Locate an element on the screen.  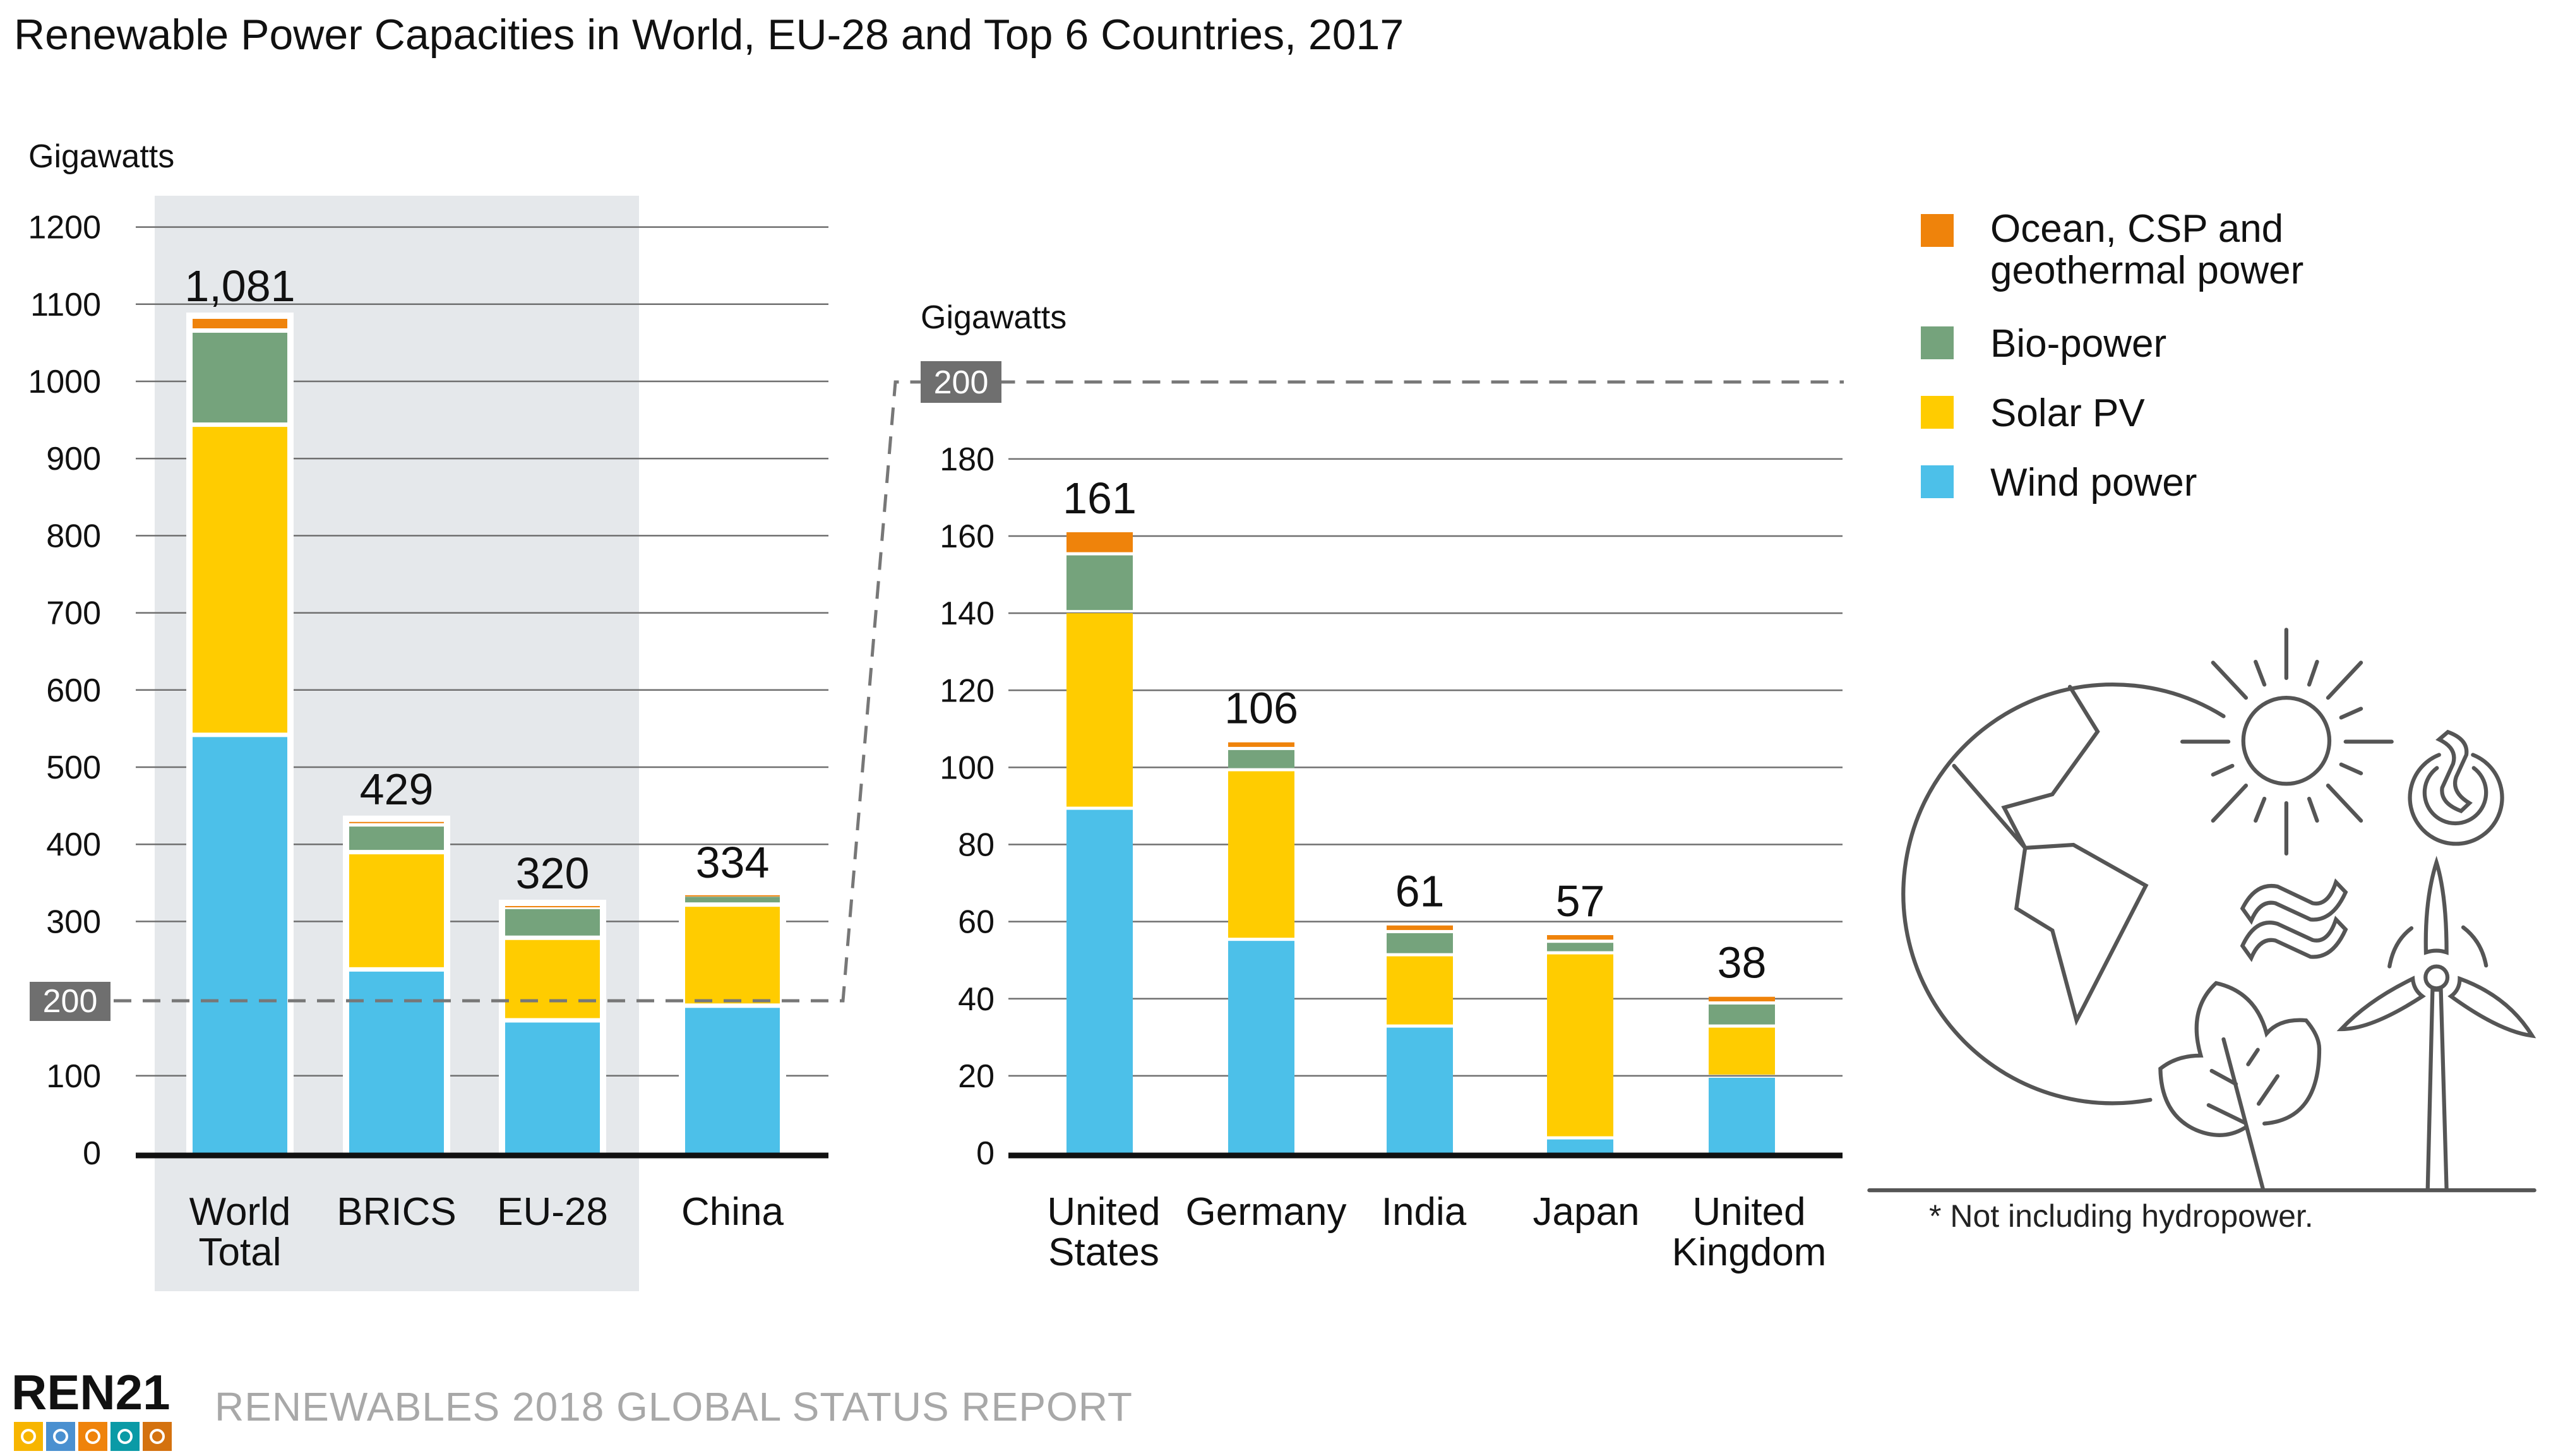
legend-label: Bio-power is located at coordinates (2078, 344).